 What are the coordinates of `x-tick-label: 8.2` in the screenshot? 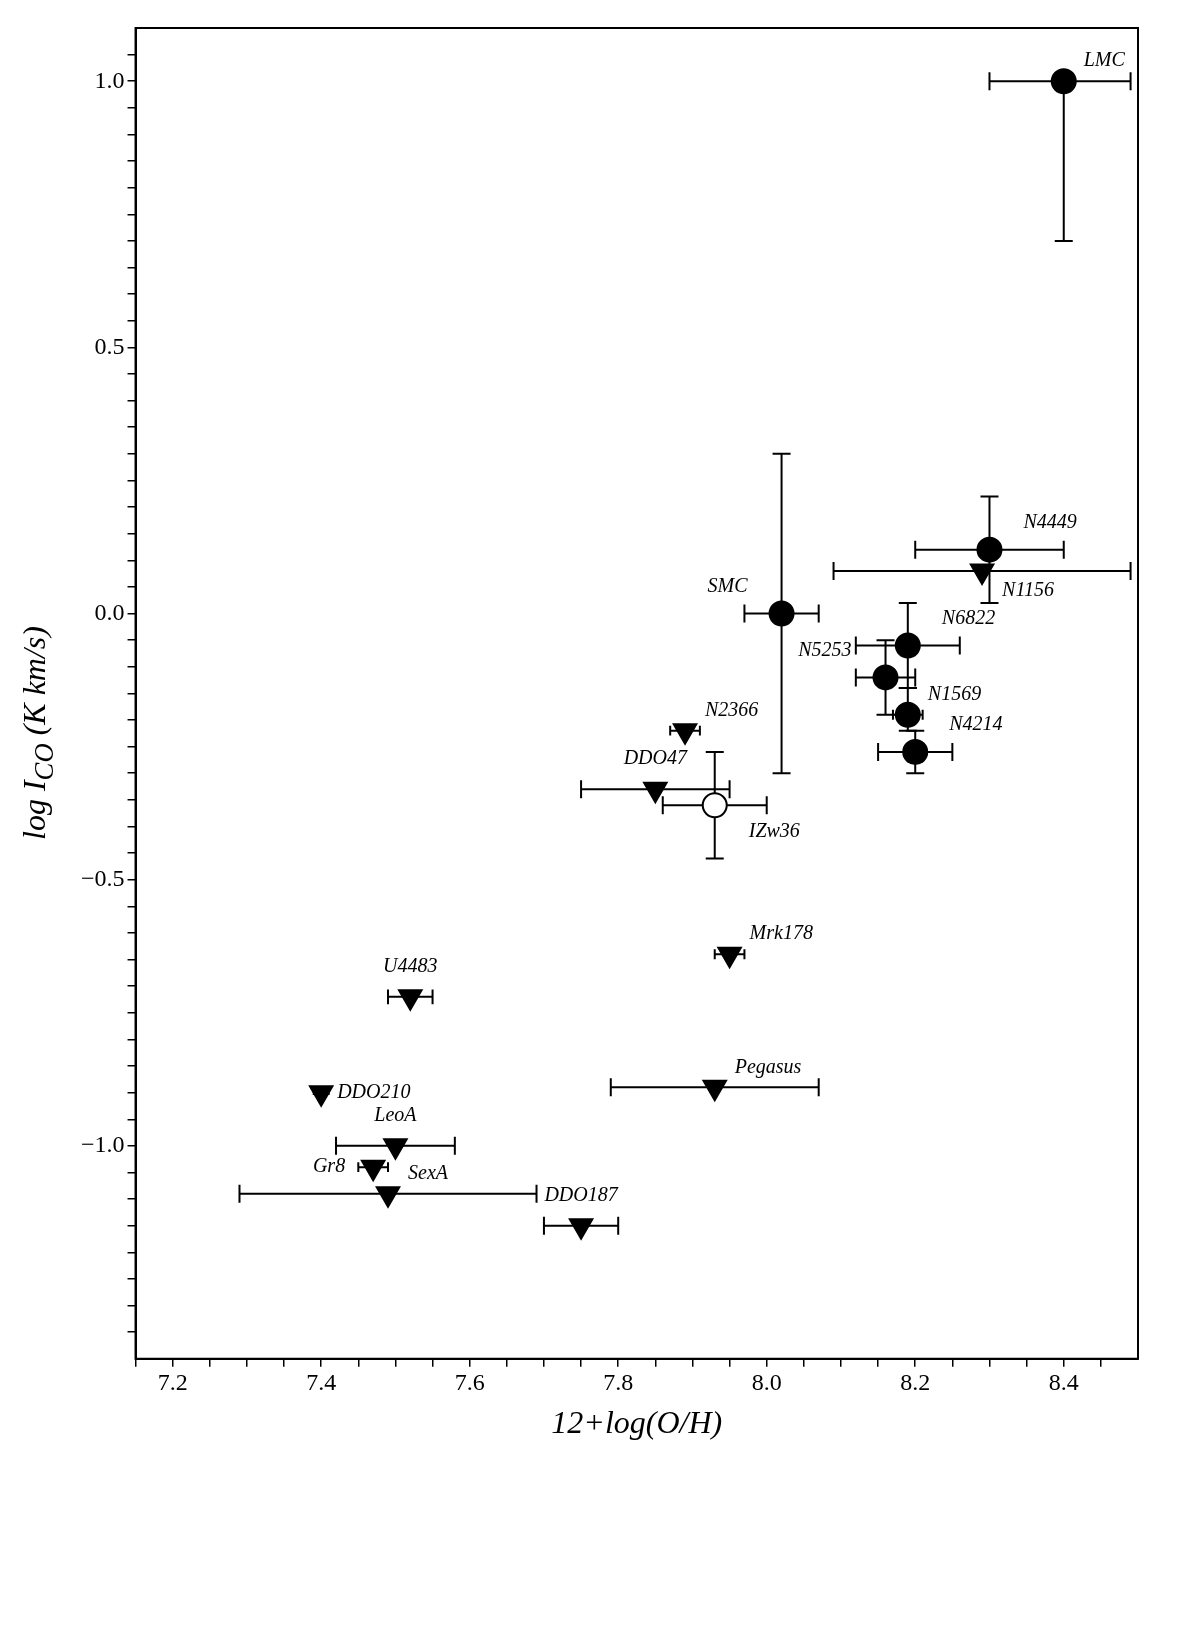 It's located at (915, 1382).